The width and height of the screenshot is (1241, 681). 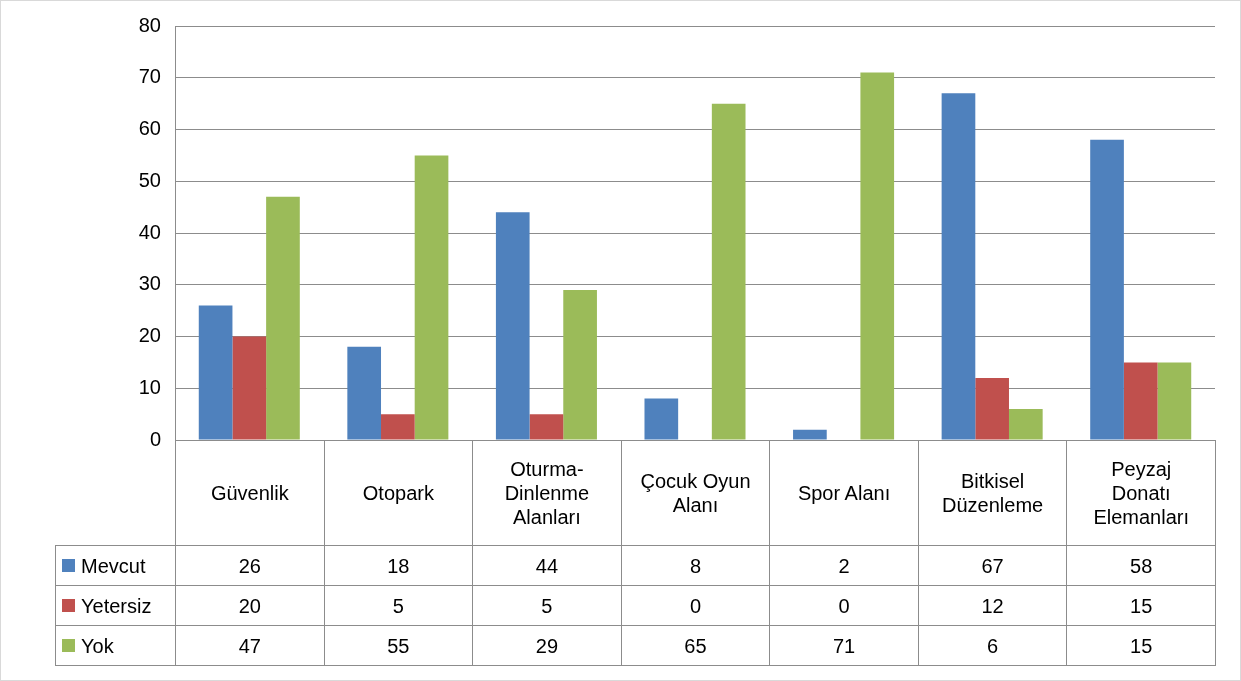 I want to click on data-label: 18, so click(x=398, y=565).